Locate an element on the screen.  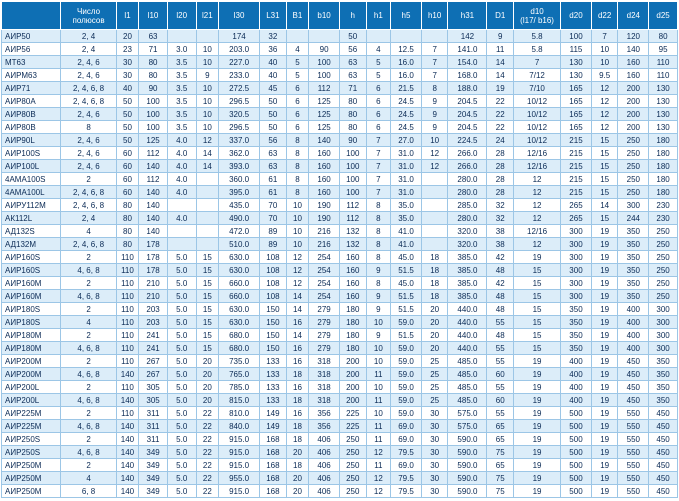
table-cell: 320.5 is located at coordinates (239, 114).